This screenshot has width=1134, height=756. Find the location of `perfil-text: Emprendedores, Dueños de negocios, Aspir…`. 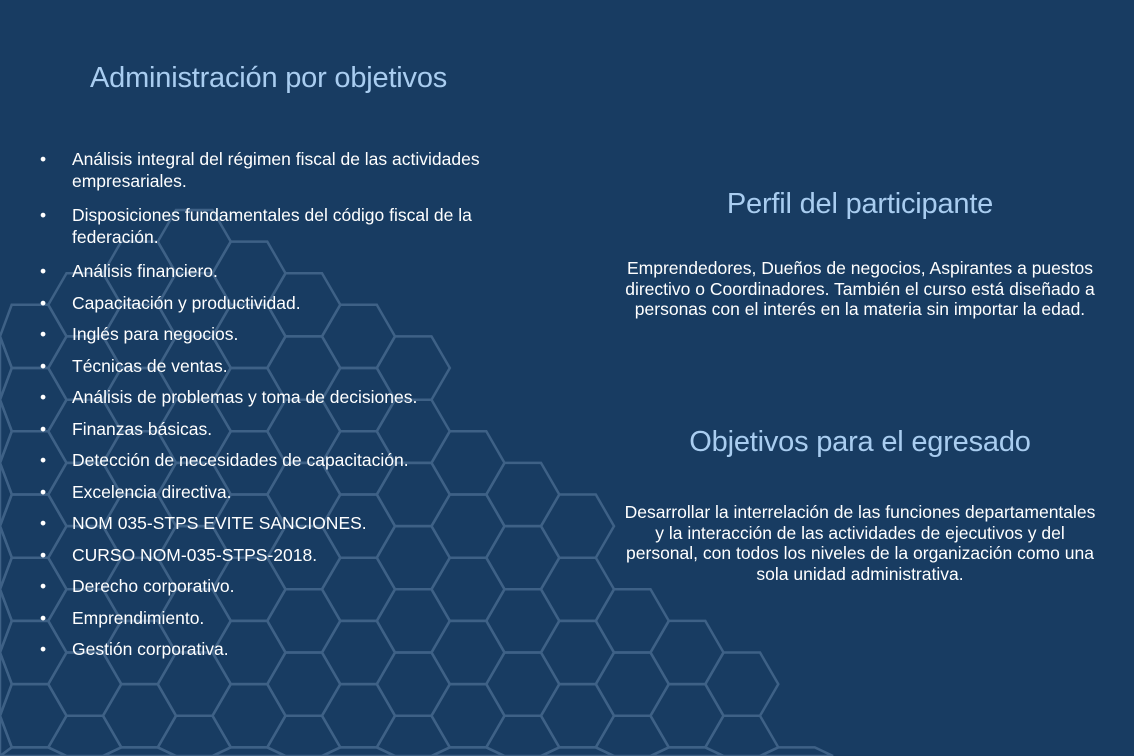

perfil-text: Emprendedores, Dueños de negocios, Aspir… is located at coordinates (860, 288).